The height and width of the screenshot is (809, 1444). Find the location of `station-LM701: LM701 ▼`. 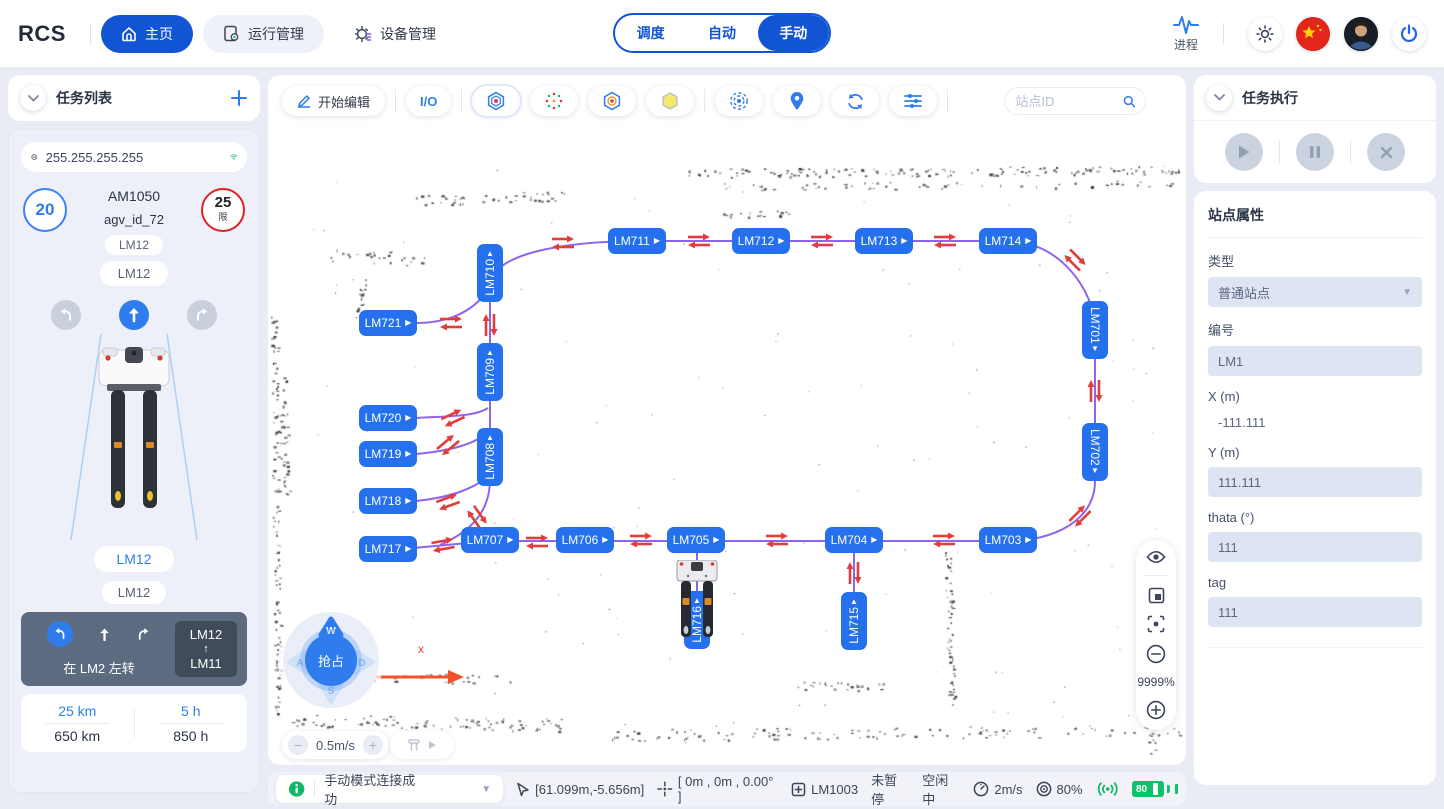

station-LM701: LM701 ▼ is located at coordinates (1095, 330).